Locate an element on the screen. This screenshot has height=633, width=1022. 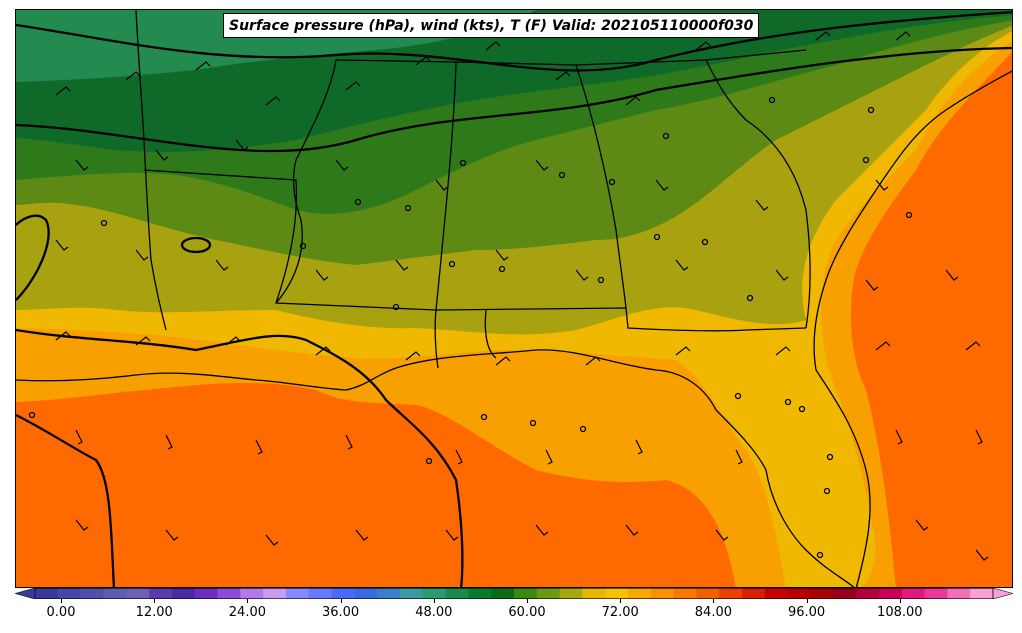
colorbar-tick-label: 96.00 is located at coordinates (806, 612).